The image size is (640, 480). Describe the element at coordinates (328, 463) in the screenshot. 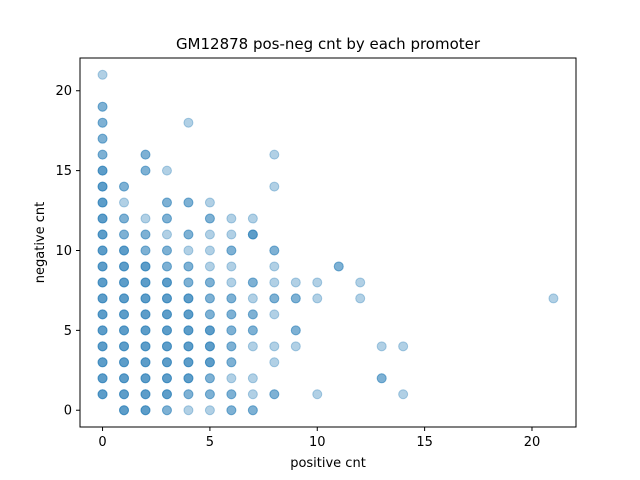

I see `x-axis-label: positive cnt` at that location.